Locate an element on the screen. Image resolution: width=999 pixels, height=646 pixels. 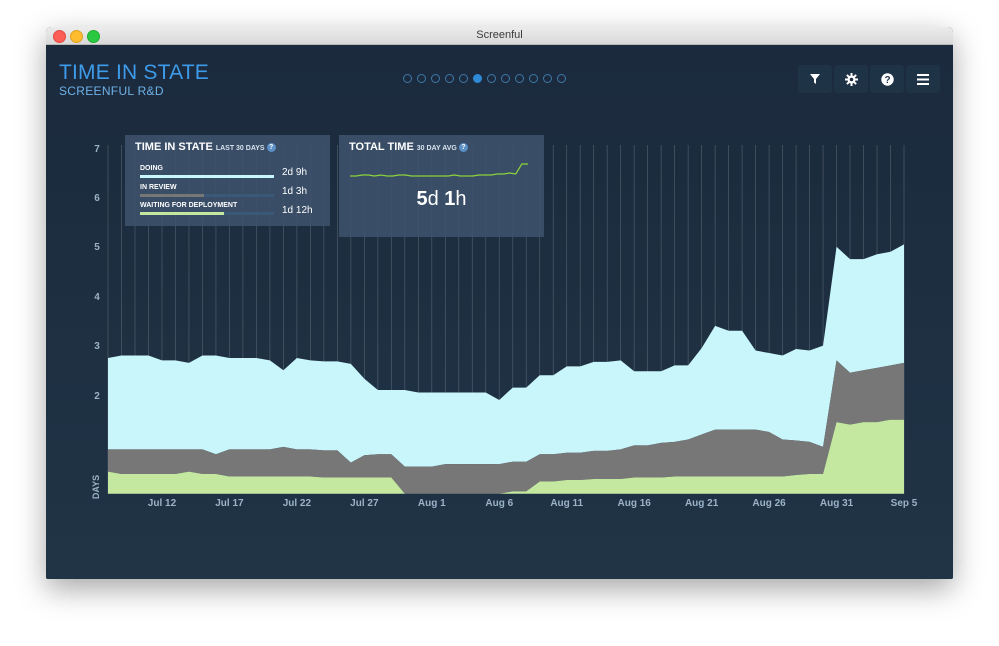
x-tick-label: Aug 21 is located at coordinates (702, 503).